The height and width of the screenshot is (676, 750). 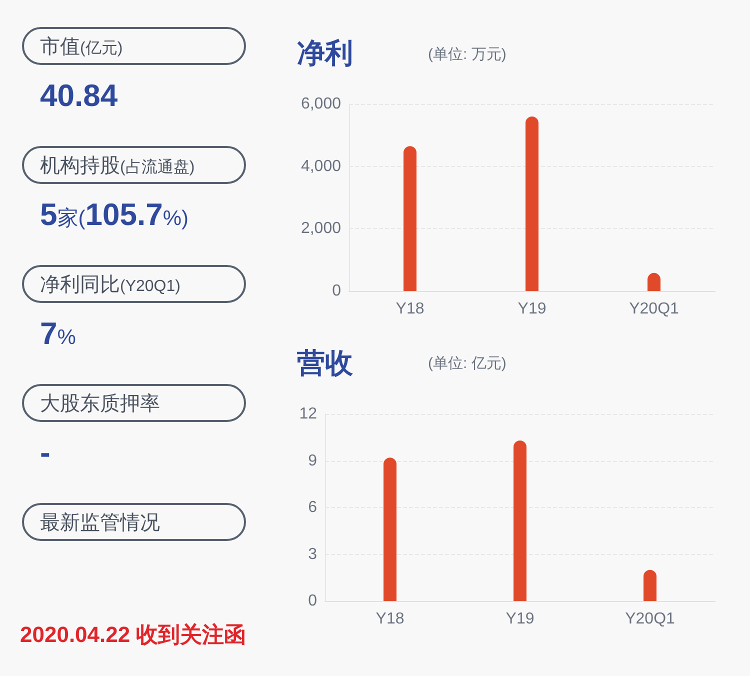 I want to click on text: 5家(105.7%), so click(x=114, y=214).